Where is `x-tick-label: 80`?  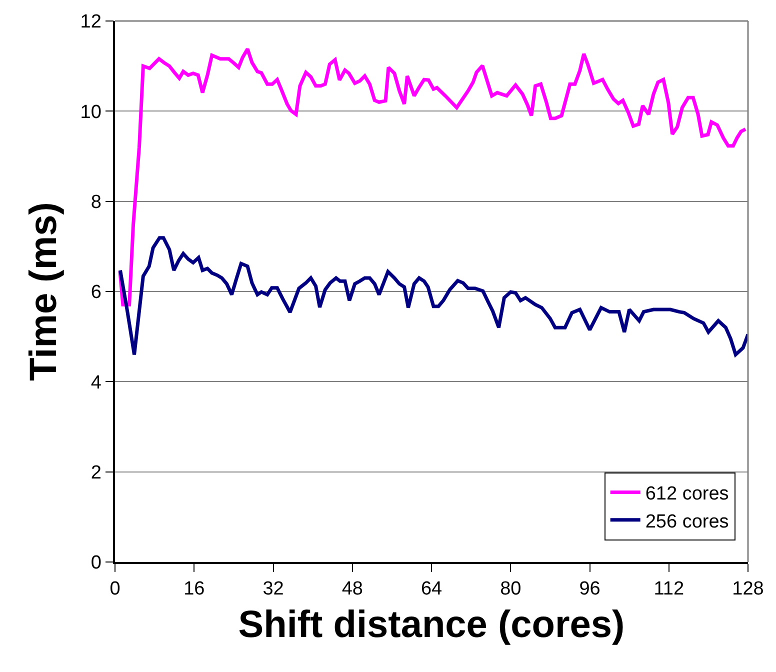 x-tick-label: 80 is located at coordinates (511, 589).